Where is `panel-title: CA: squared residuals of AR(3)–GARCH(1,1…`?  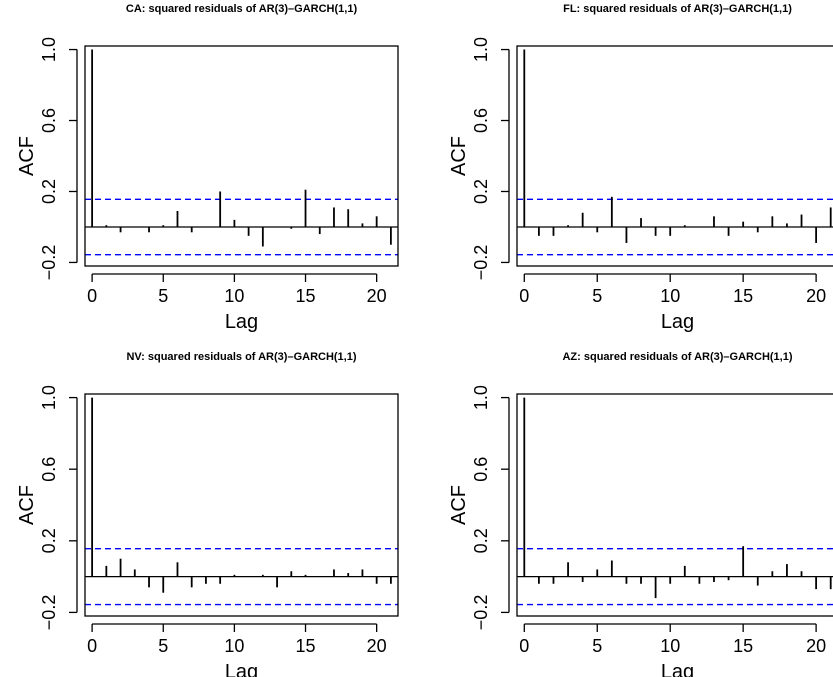 panel-title: CA: squared residuals of AR(3)–GARCH(1,1… is located at coordinates (242, 9).